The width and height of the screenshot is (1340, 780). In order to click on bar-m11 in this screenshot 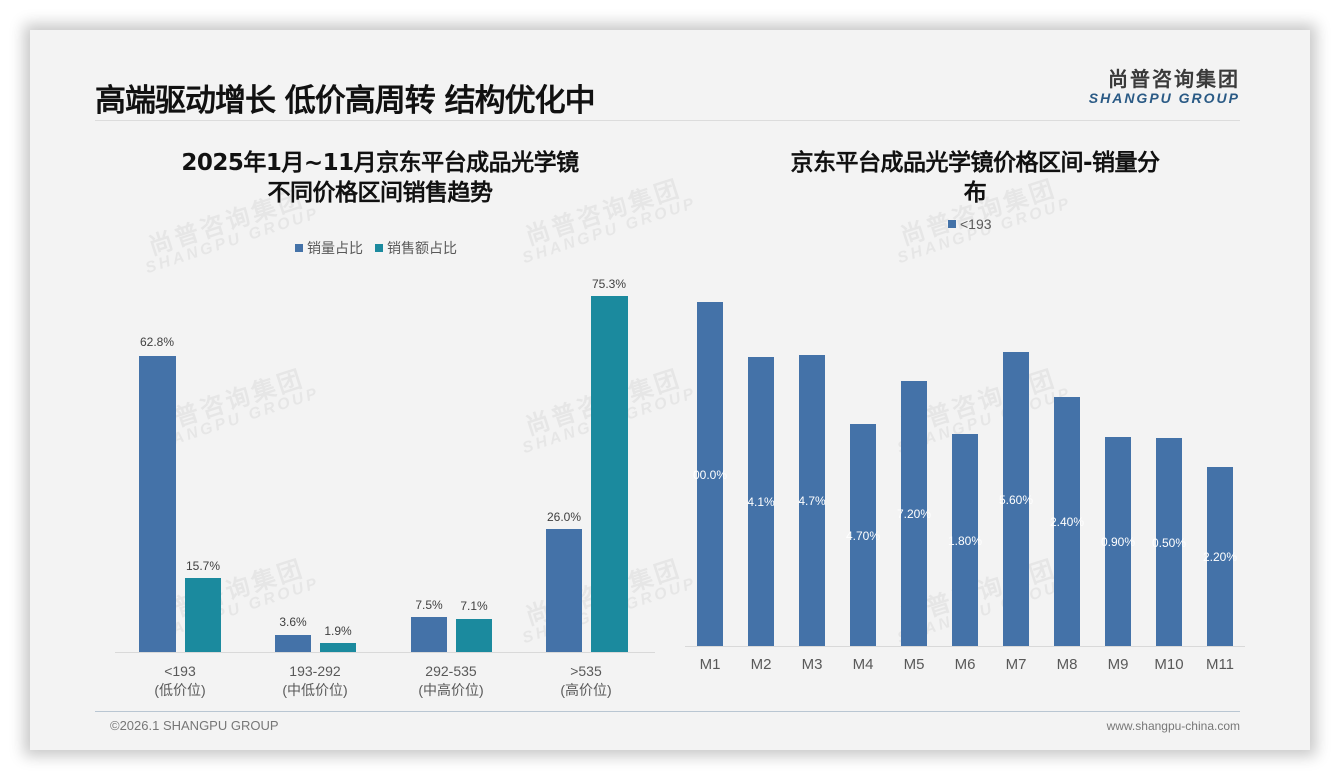, I will do `click(1220, 556)`.